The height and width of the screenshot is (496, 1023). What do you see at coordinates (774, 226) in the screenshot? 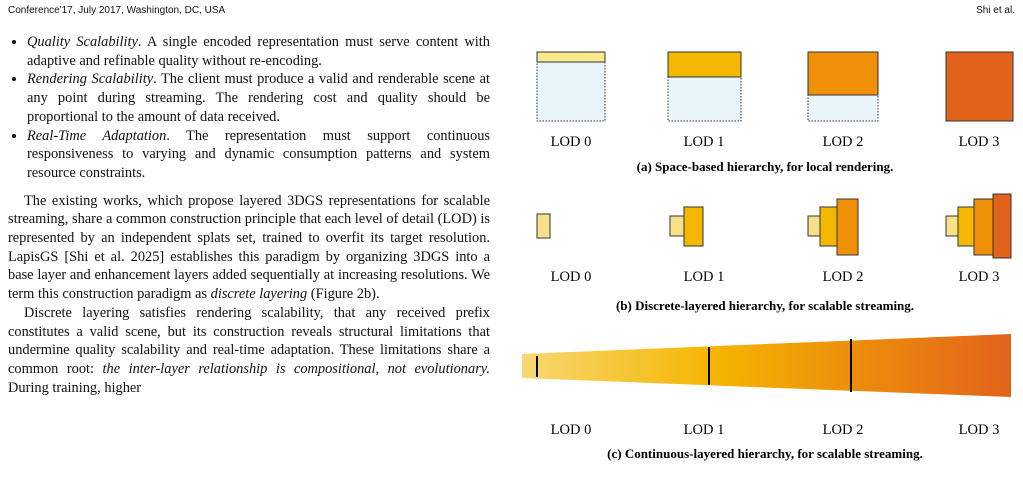
I see `panel-b` at bounding box center [774, 226].